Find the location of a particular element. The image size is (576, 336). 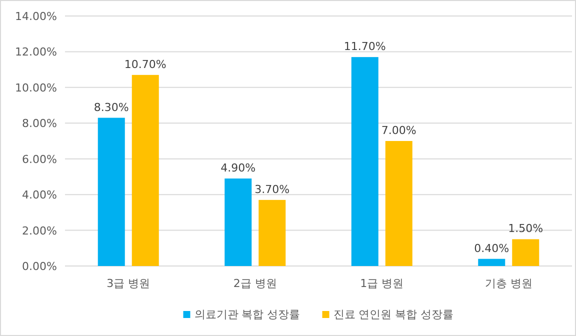

data-label: 8.30% is located at coordinates (111, 107).